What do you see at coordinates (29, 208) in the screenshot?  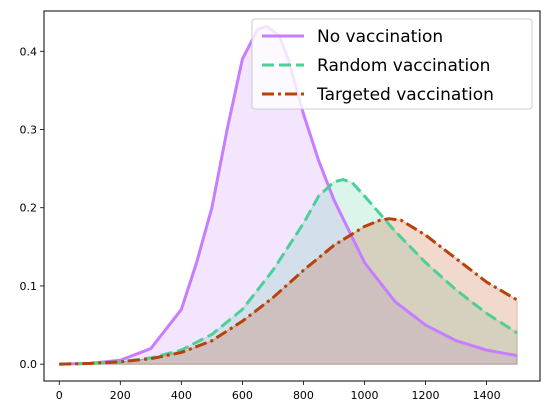 I see `y-tick-label: 0.2` at bounding box center [29, 208].